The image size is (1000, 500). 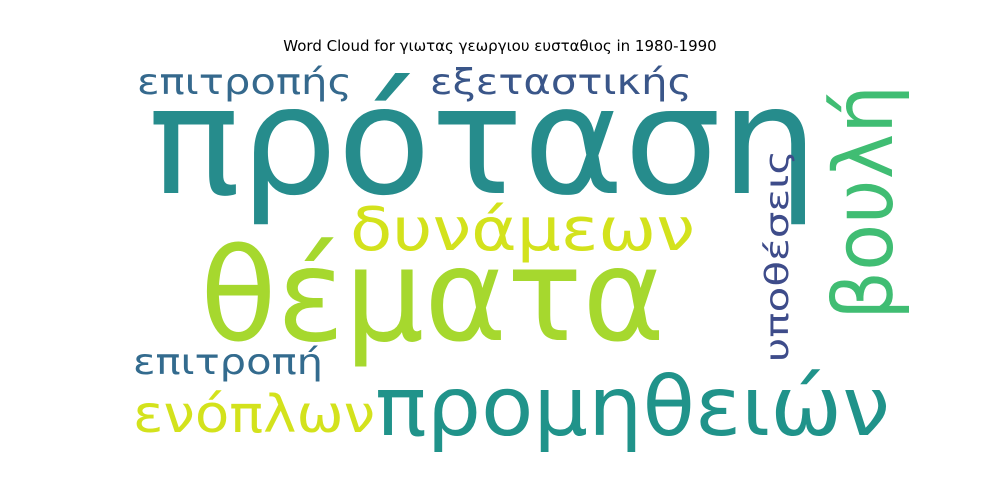 What do you see at coordinates (228, 362) in the screenshot?
I see `word-9: επιτροπή` at bounding box center [228, 362].